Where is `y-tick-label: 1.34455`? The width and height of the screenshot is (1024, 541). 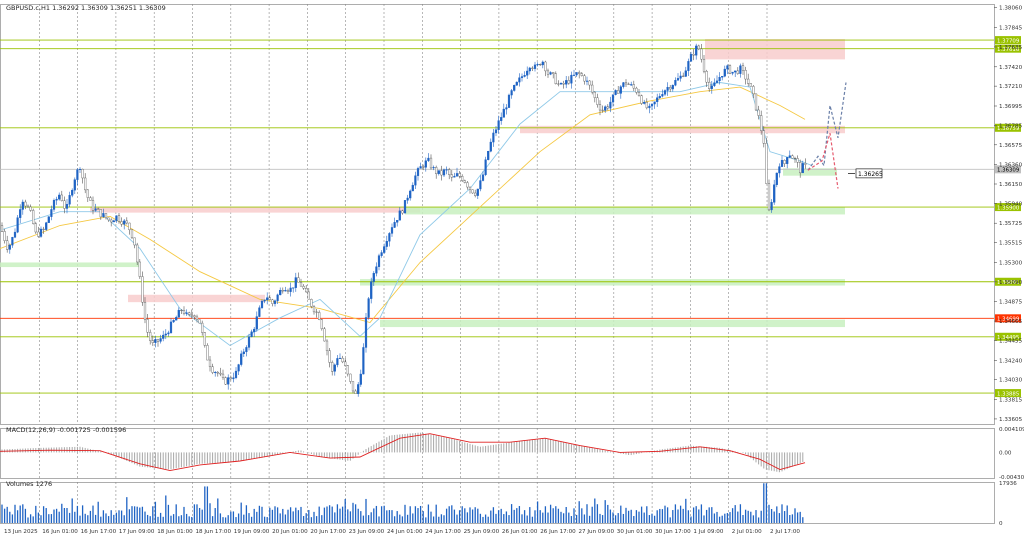 y-tick-label: 1.34455 is located at coordinates (1011, 341).